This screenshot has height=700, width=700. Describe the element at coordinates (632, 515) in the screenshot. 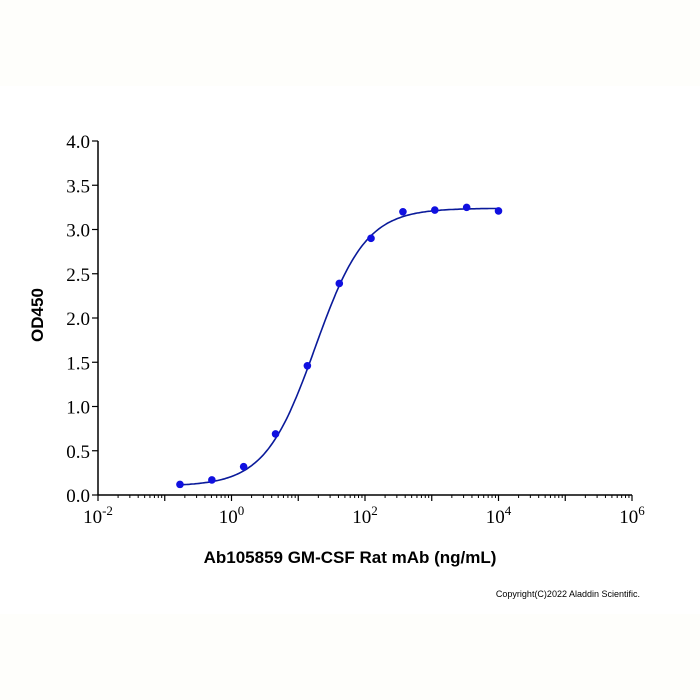

I see `x-tick-label: 10⁶` at that location.